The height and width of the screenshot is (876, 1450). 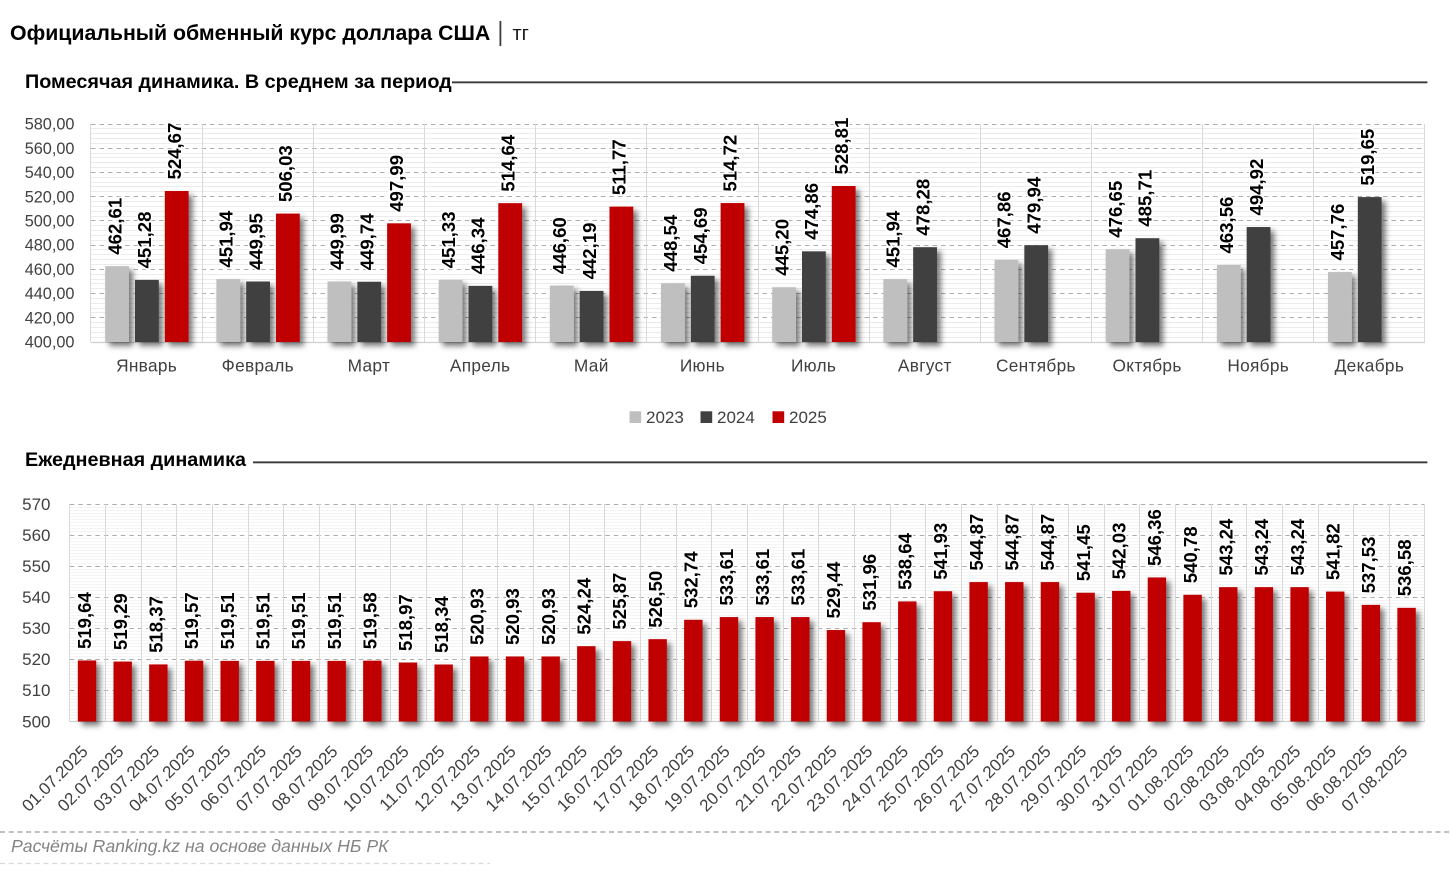 I want to click on svg-text: 538,64, so click(x=905, y=561).